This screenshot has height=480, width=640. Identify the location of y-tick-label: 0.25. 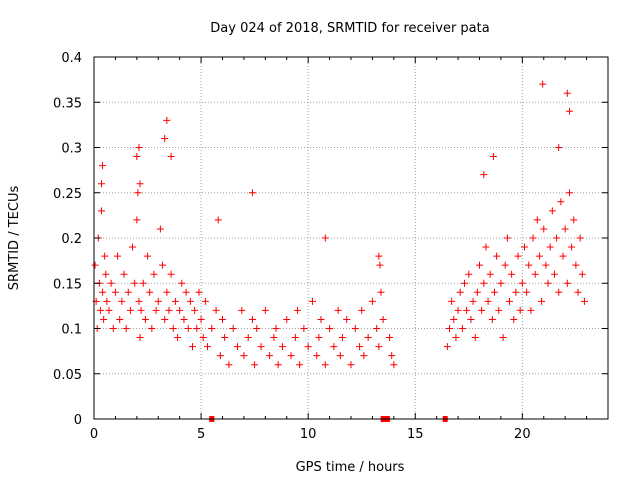
(67, 194).